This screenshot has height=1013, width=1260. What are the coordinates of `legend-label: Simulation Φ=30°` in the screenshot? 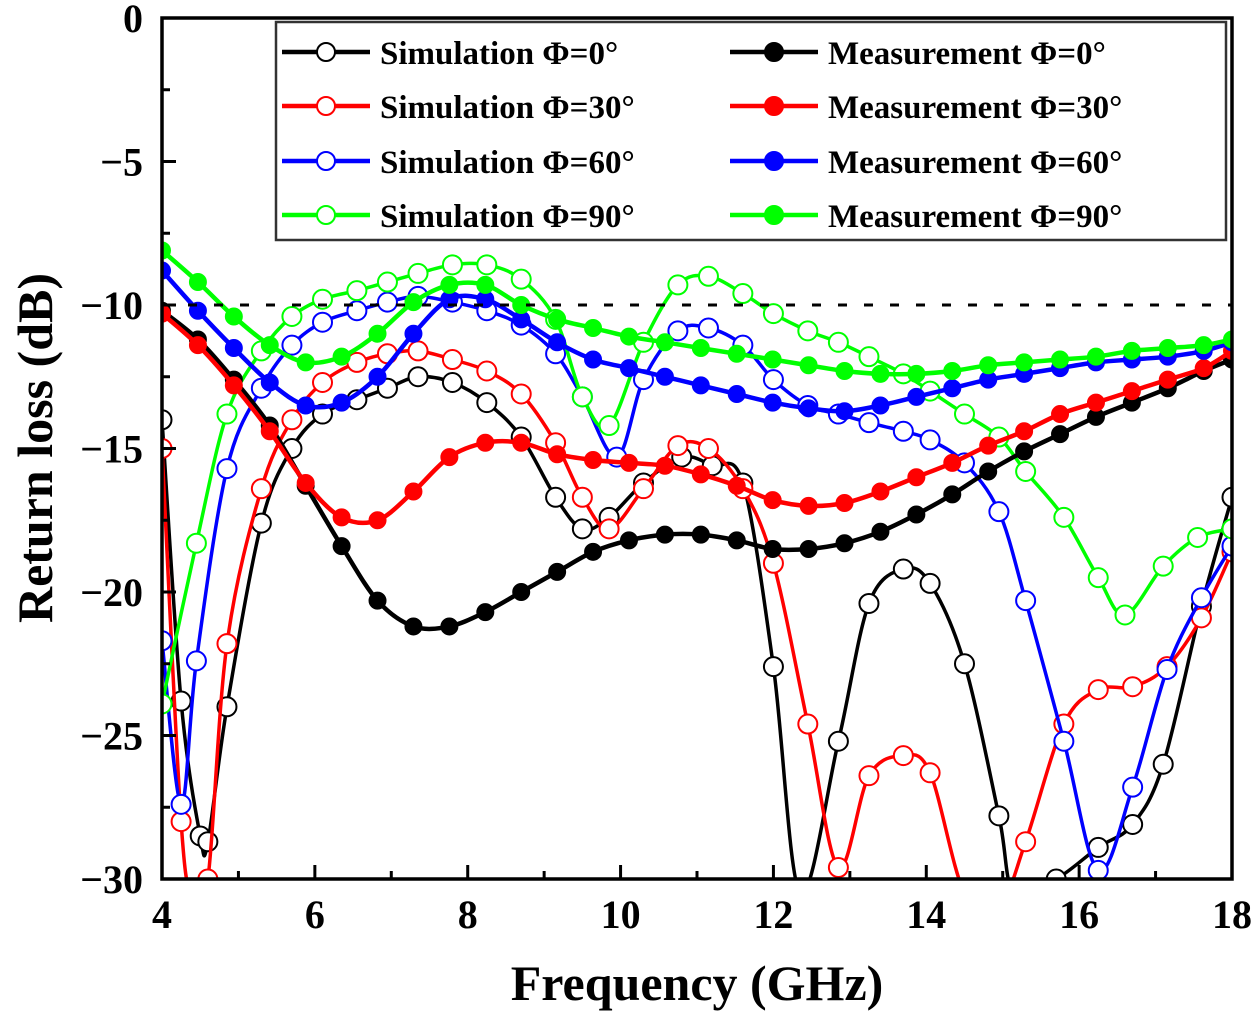 It's located at (507, 108).